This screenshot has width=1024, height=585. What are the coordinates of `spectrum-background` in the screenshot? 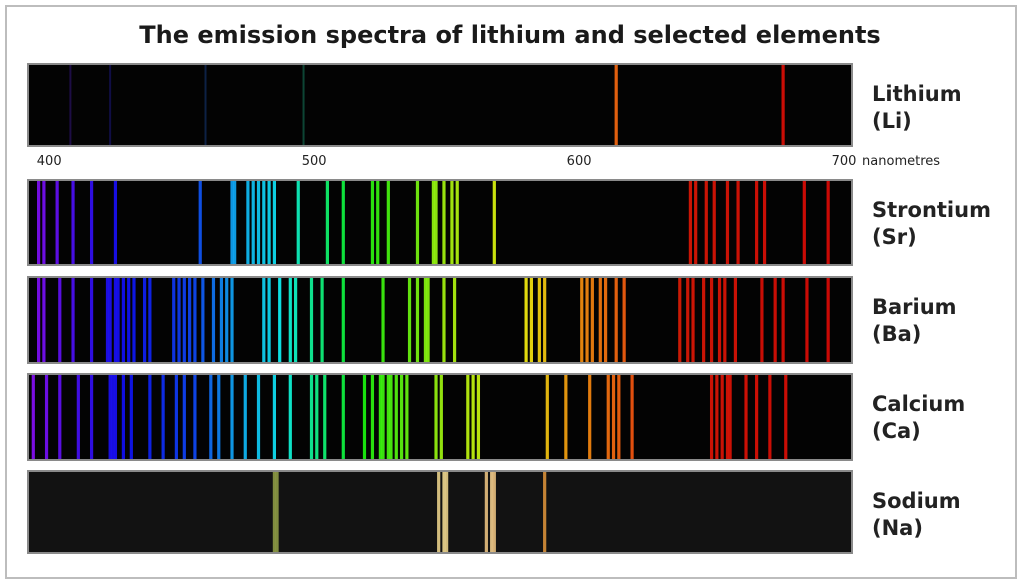 It's located at (440, 105).